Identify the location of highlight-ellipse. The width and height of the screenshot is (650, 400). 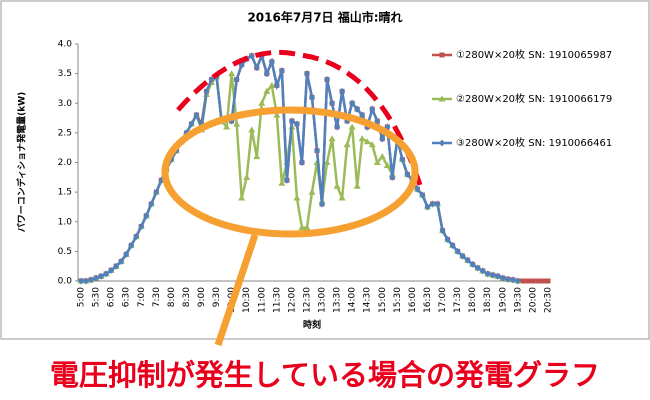
(290, 172).